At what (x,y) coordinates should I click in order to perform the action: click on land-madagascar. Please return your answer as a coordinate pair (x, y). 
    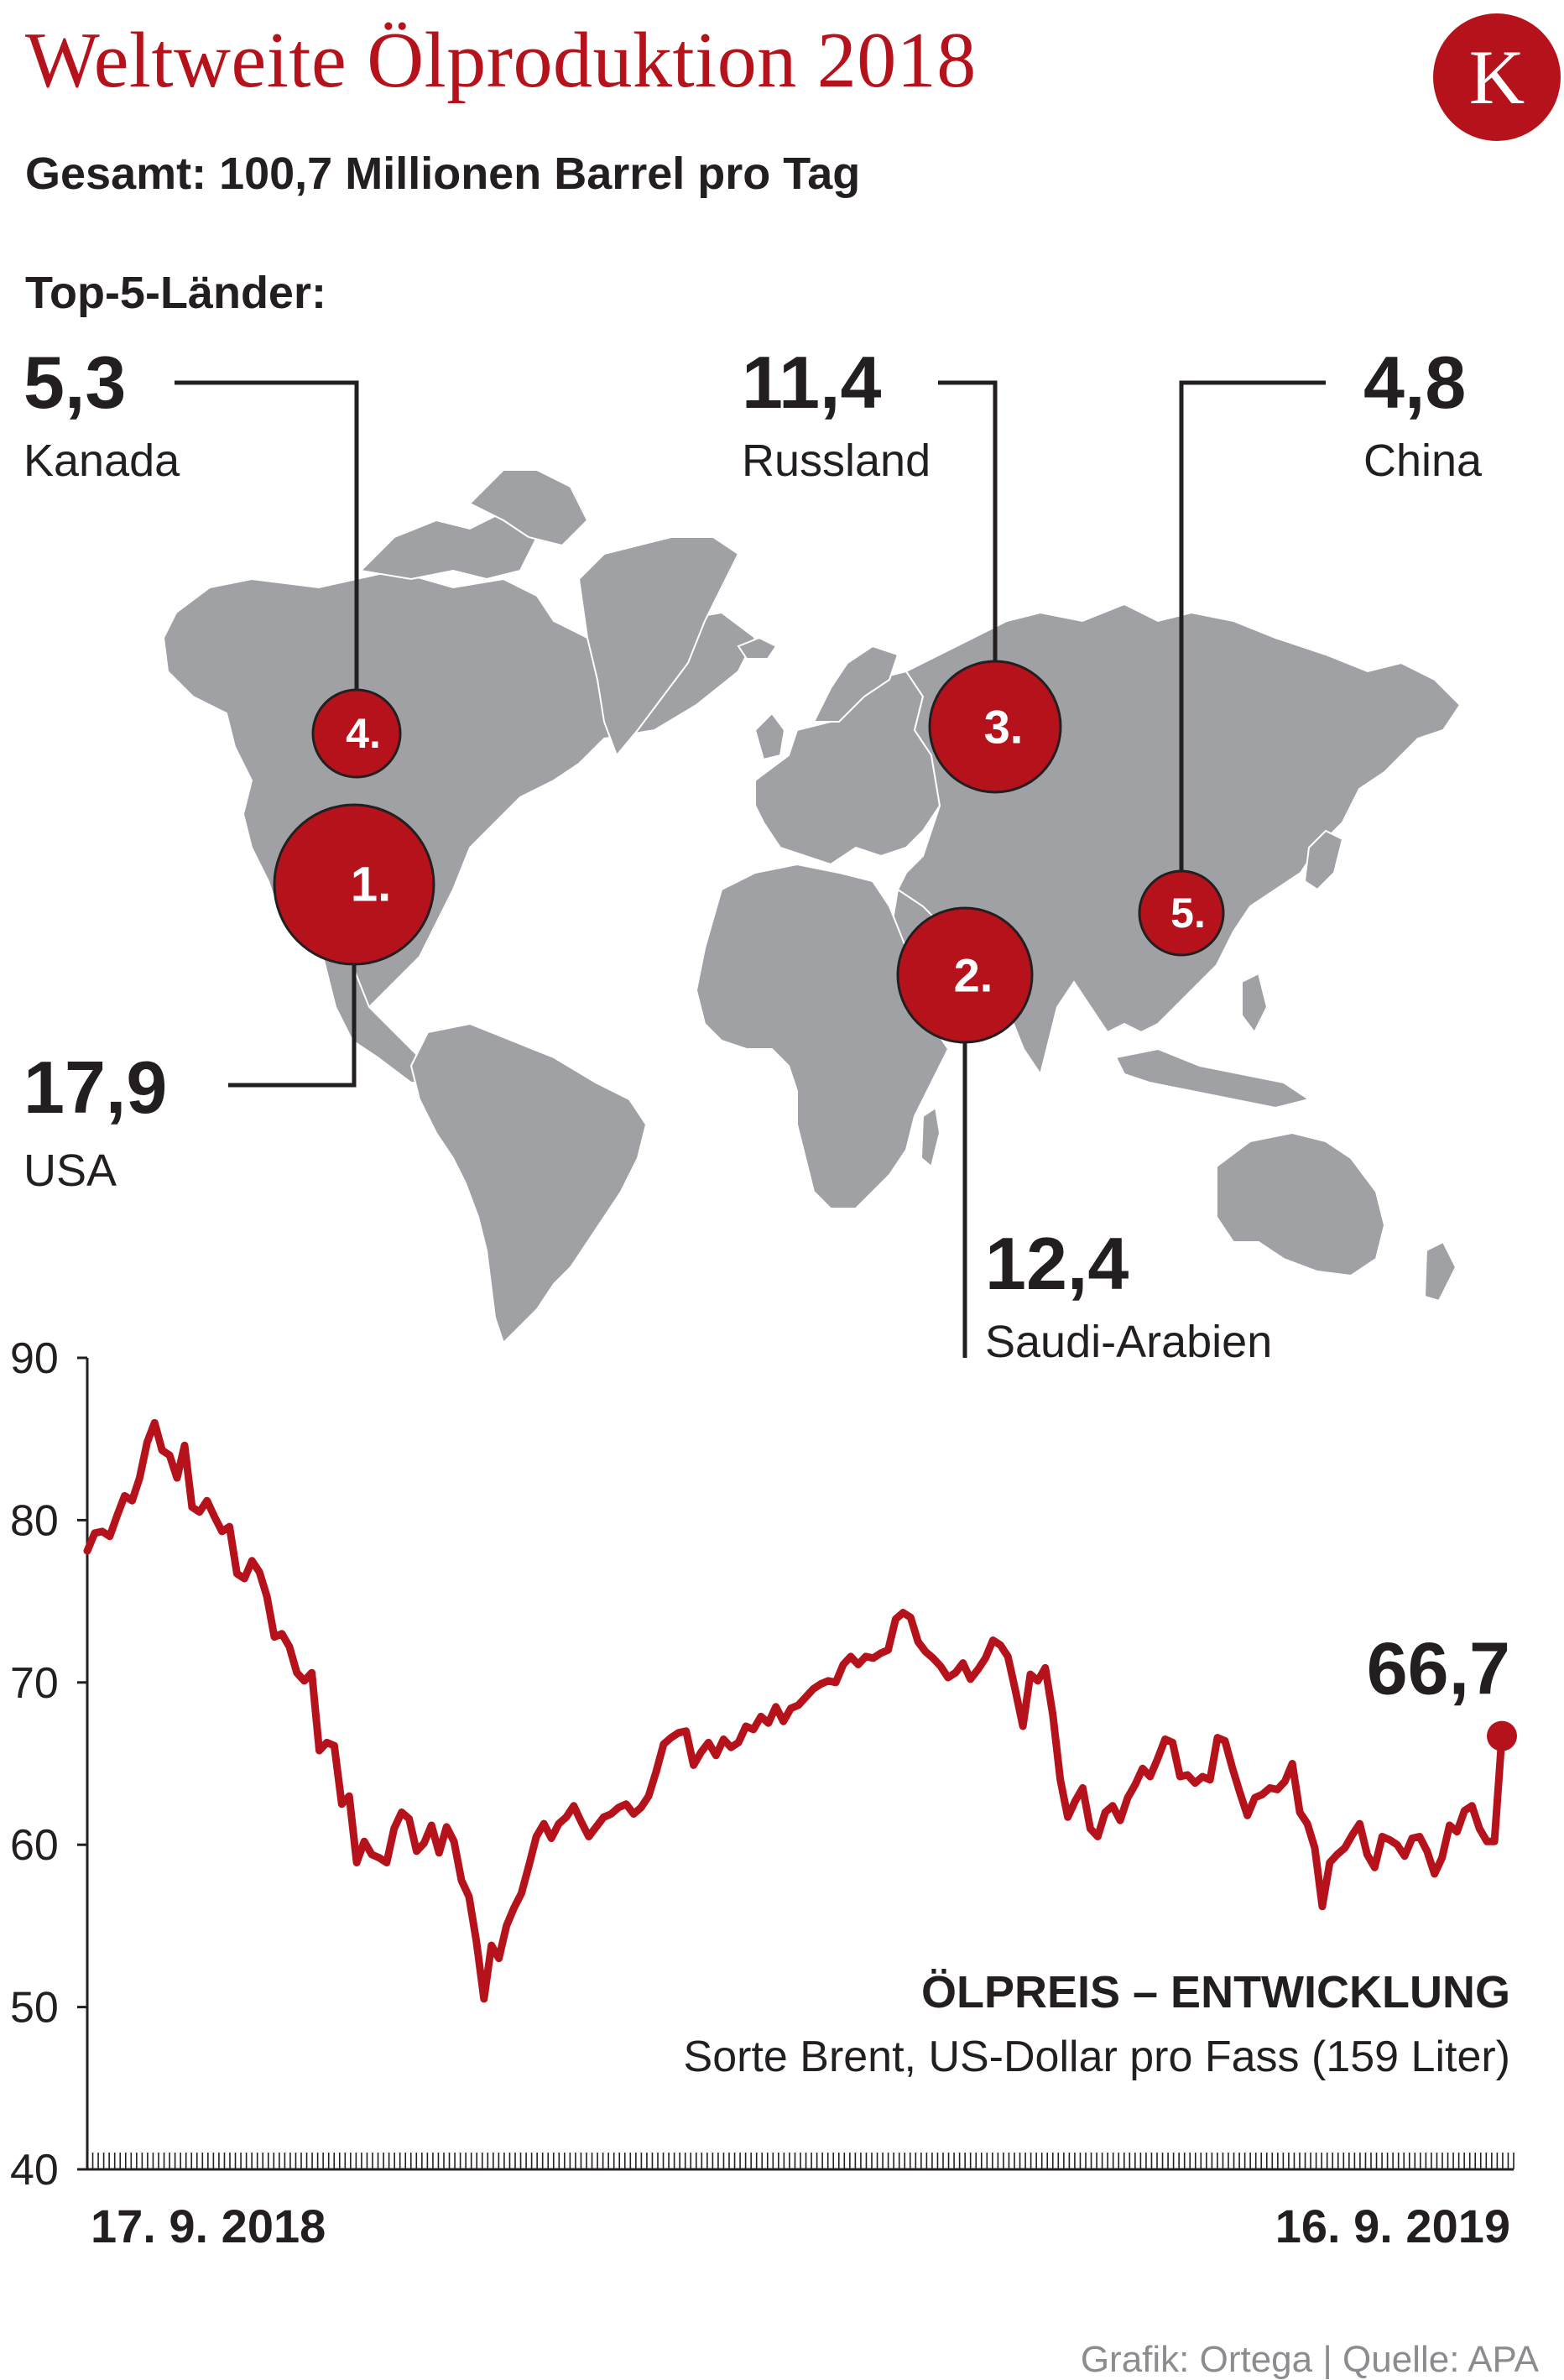
    Looking at the image, I should click on (930, 1137).